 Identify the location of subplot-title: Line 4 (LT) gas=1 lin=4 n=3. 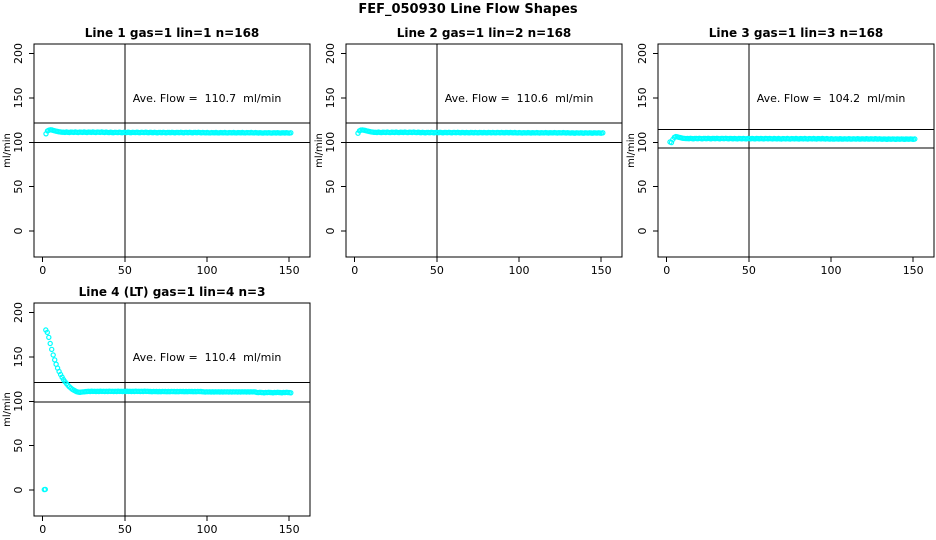
(172, 292).